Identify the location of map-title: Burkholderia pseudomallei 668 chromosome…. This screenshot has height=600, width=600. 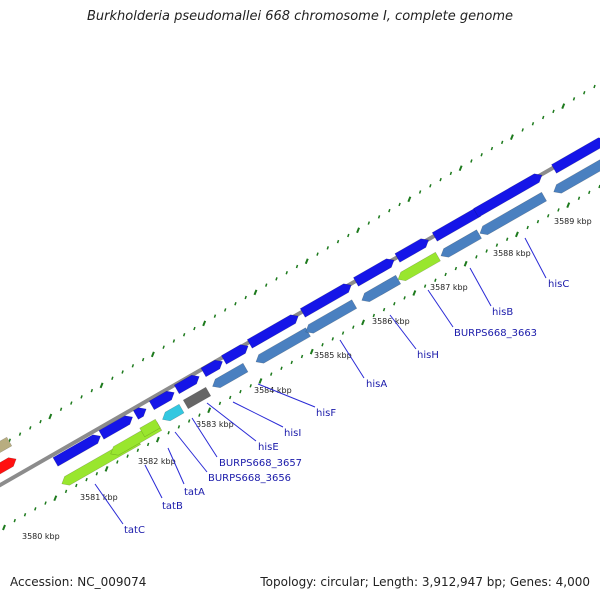
(300, 16).